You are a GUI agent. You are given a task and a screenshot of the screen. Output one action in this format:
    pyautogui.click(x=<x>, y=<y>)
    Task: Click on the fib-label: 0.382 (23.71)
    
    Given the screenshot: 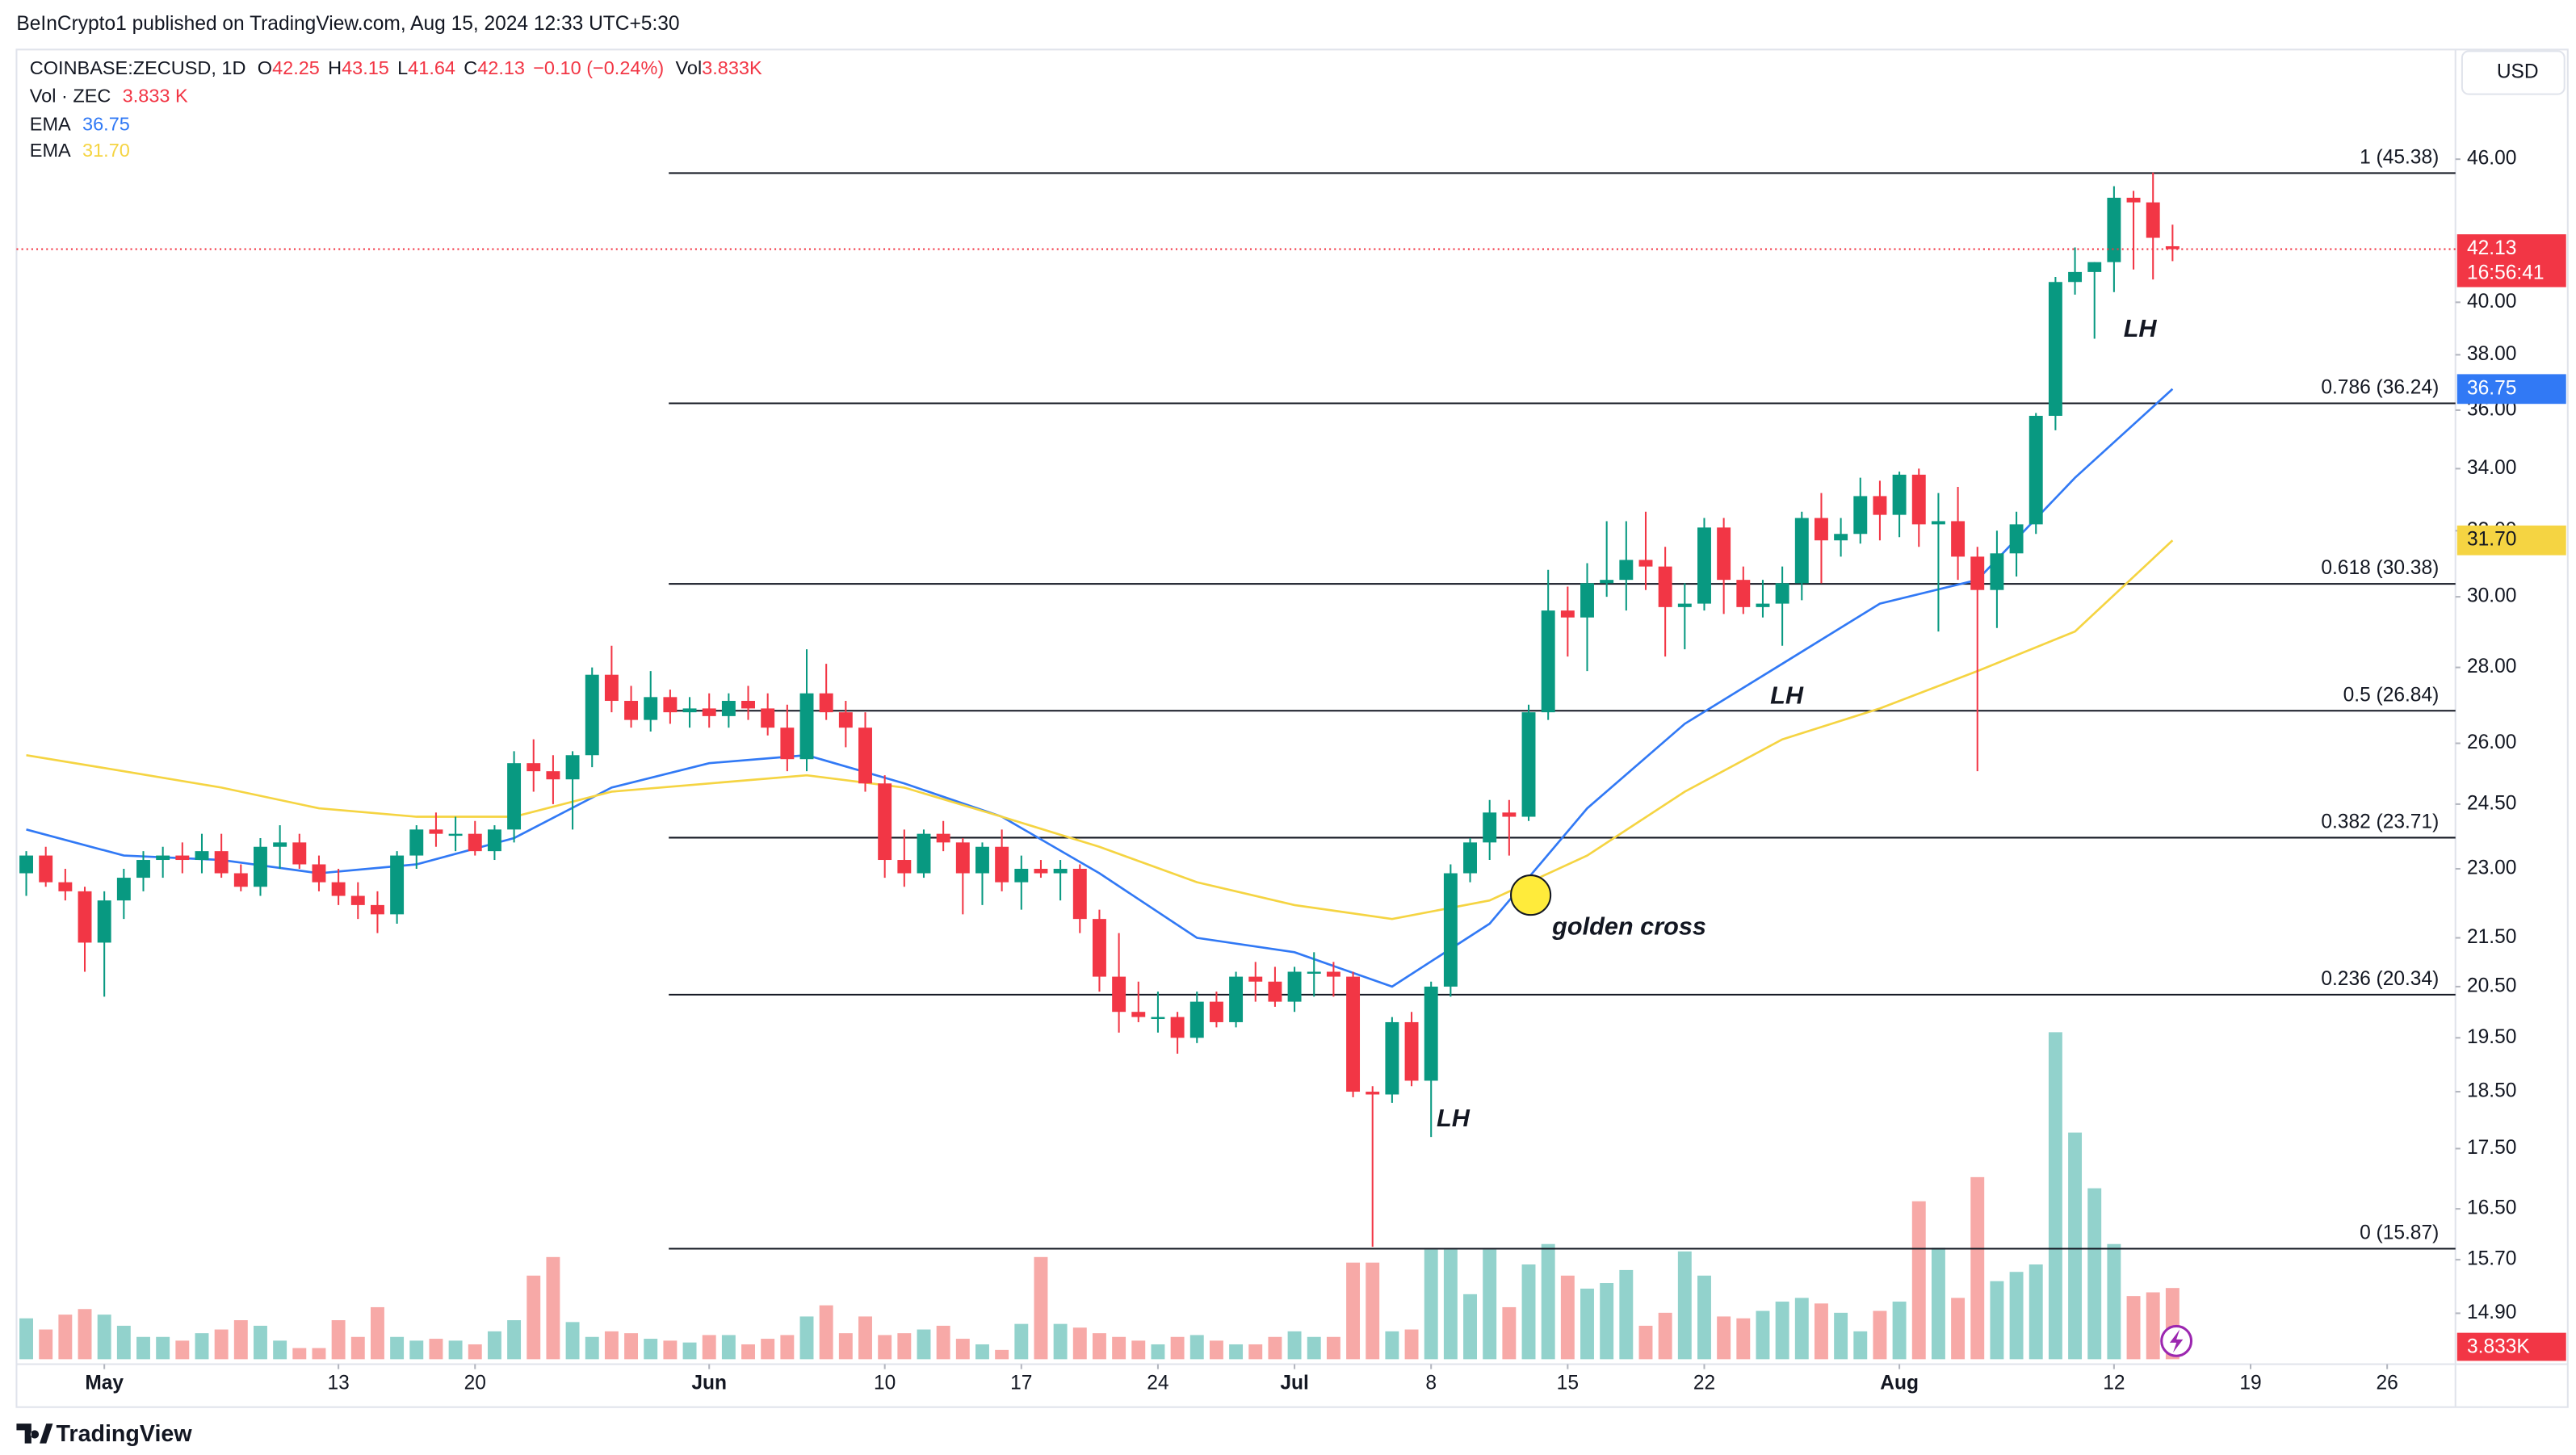 What is the action you would take?
    pyautogui.click(x=2380, y=822)
    